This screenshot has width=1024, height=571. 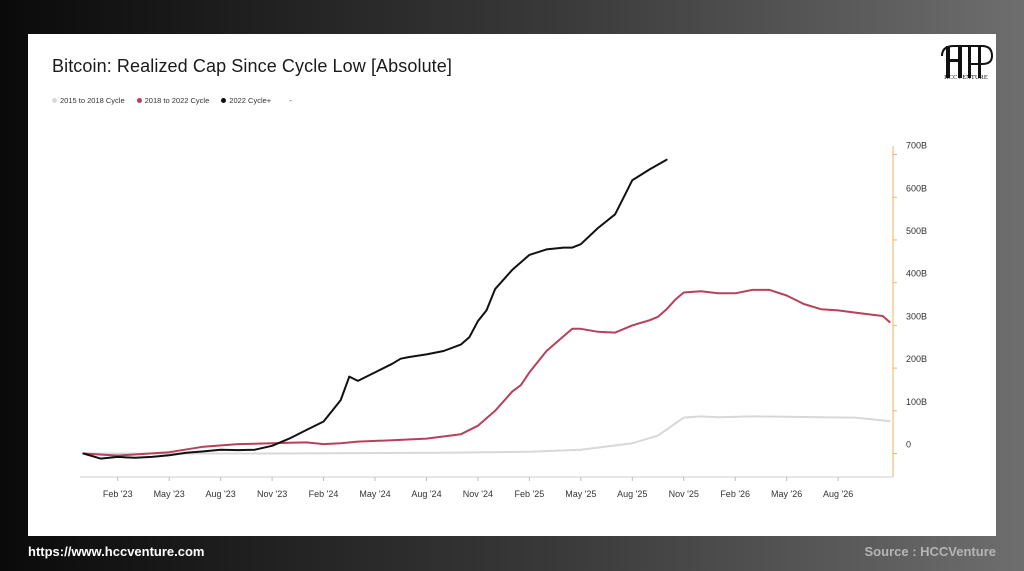 I want to click on x-tick-label: May '23, so click(x=169, y=494).